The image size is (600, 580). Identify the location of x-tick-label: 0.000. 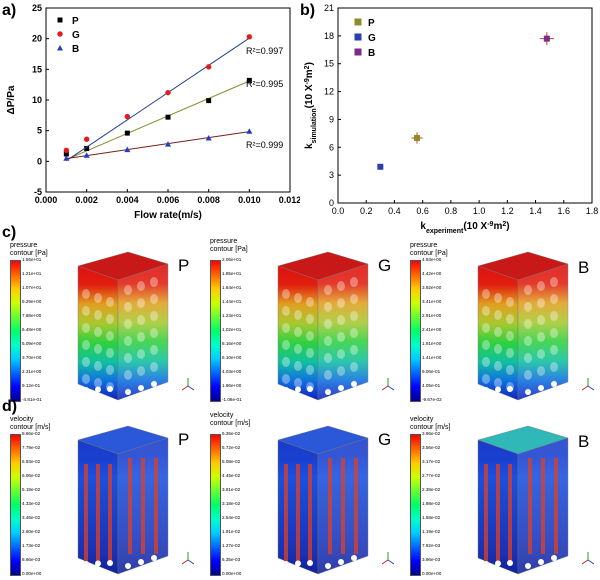
(46, 200).